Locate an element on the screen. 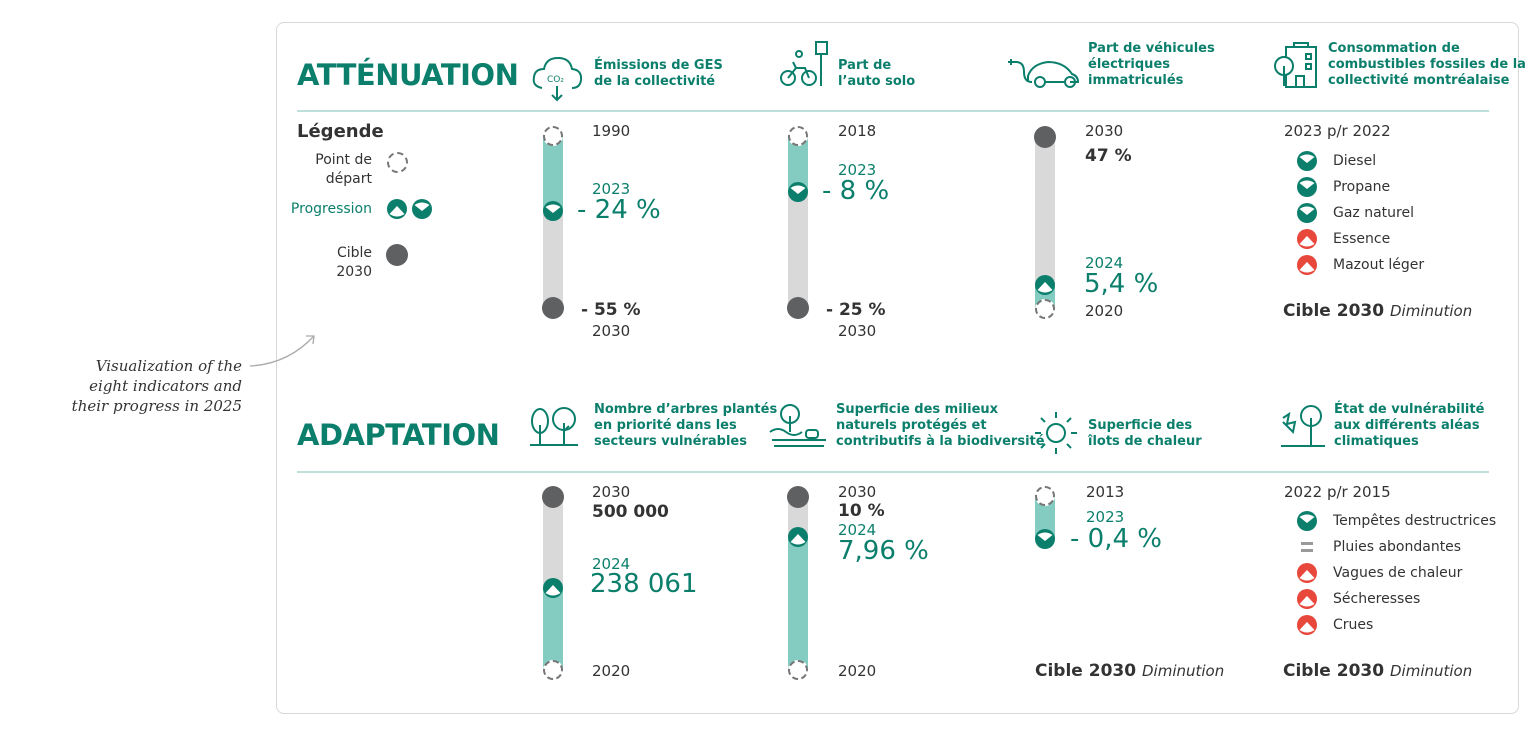  note-line: Visualization of the is located at coordinates (168, 366).